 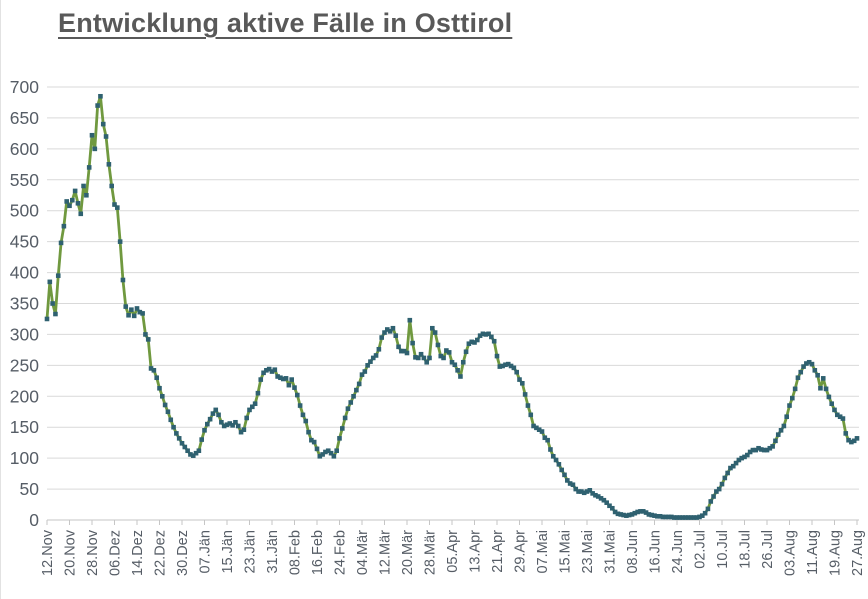 I want to click on x-tick-label: 07.Jän, so click(x=206, y=552).